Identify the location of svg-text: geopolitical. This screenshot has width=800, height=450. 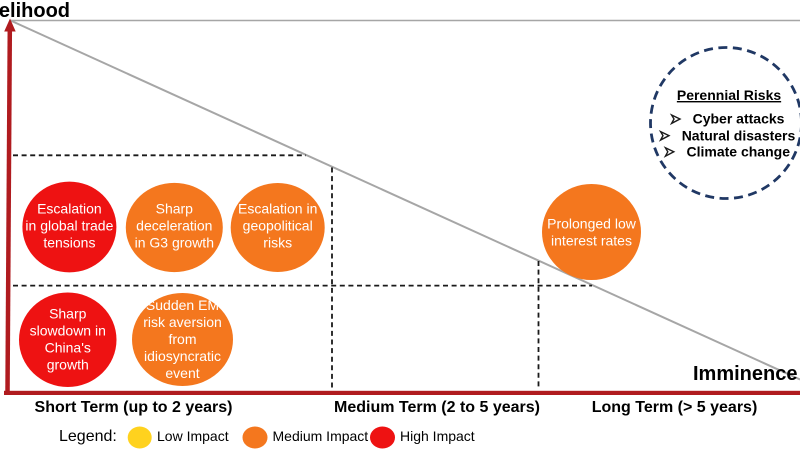
(278, 226).